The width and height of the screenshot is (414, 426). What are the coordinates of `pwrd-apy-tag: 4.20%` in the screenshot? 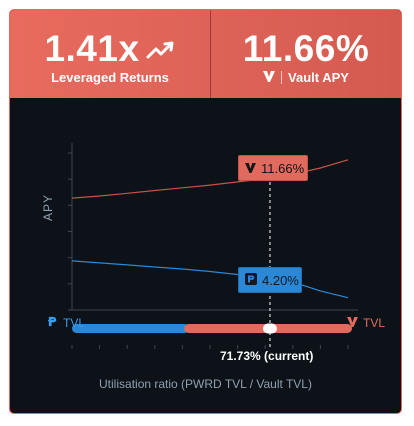 It's located at (270, 280).